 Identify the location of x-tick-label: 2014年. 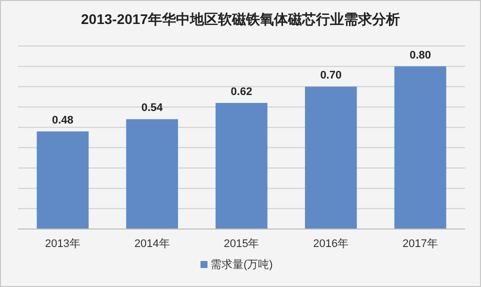
(152, 244).